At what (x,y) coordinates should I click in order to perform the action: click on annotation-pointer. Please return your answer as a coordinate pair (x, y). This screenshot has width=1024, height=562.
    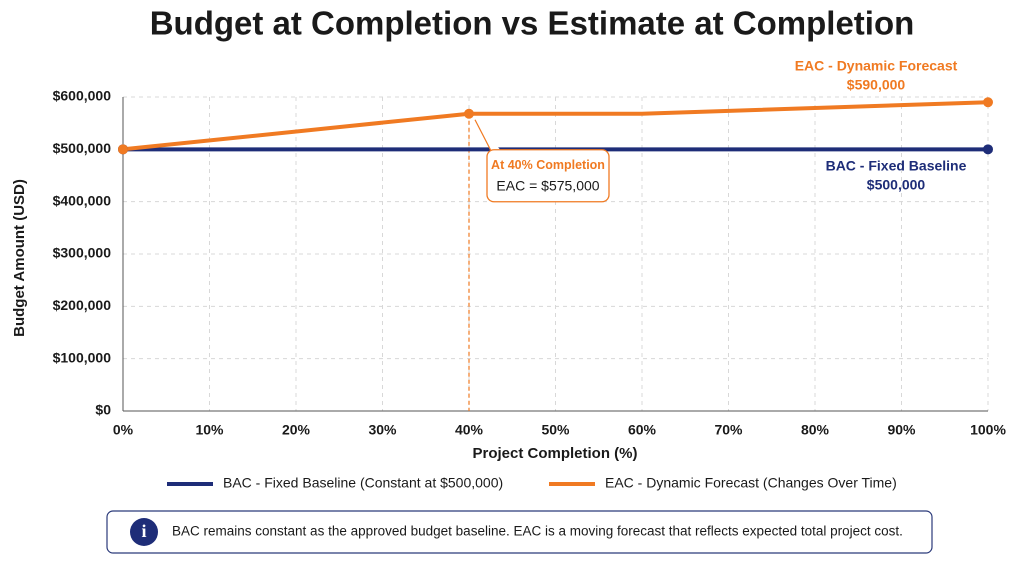
    Looking at the image, I should click on (487, 135).